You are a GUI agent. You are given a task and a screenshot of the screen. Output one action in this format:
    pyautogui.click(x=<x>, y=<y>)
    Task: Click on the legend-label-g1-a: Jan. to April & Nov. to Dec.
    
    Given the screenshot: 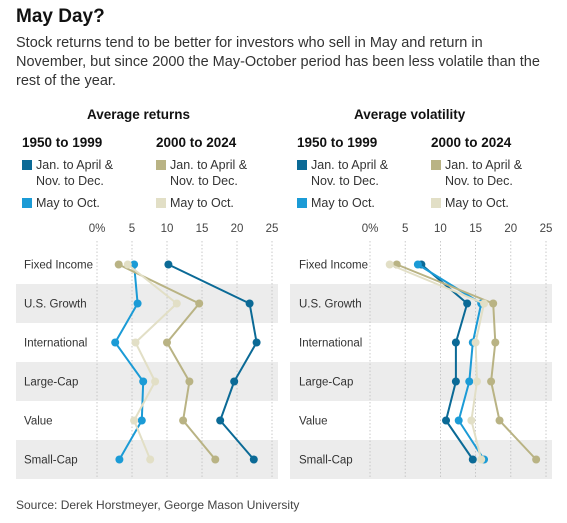 What is the action you would take?
    pyautogui.click(x=75, y=173)
    